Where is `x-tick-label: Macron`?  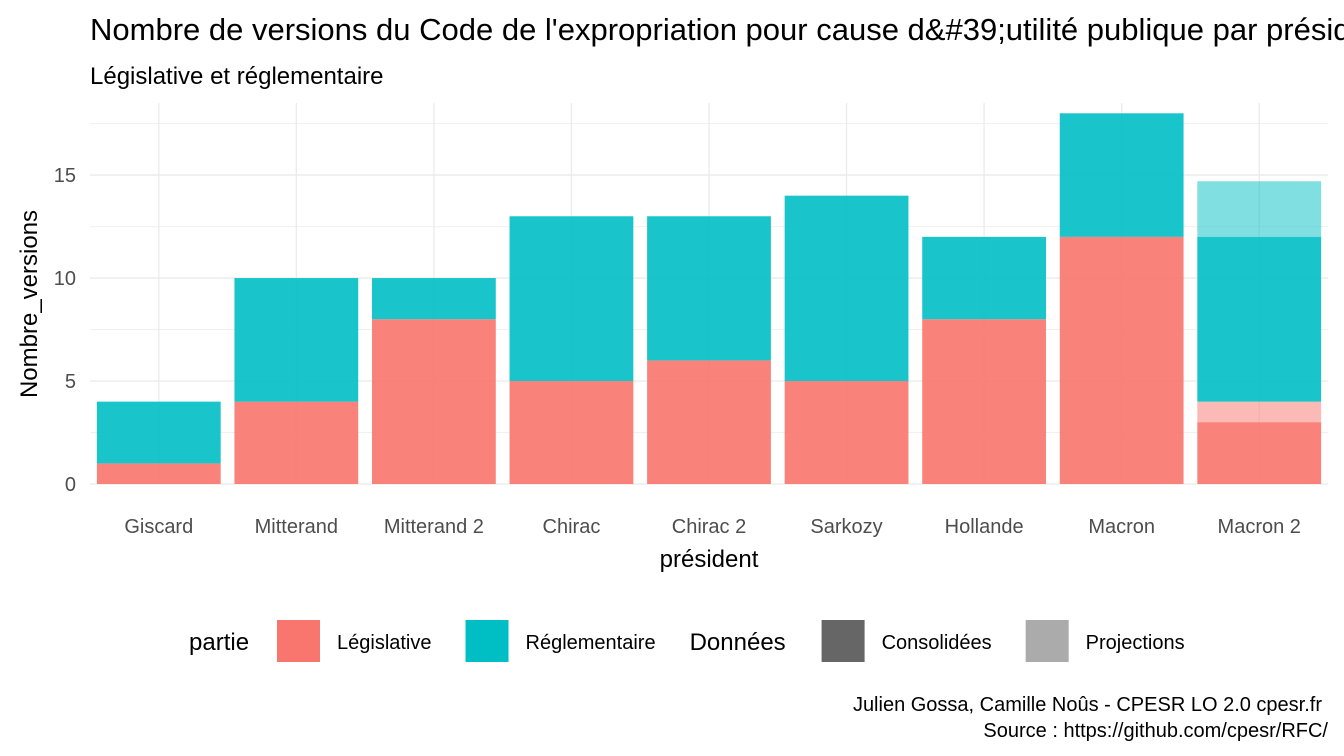
x-tick-label: Macron is located at coordinates (1121, 527).